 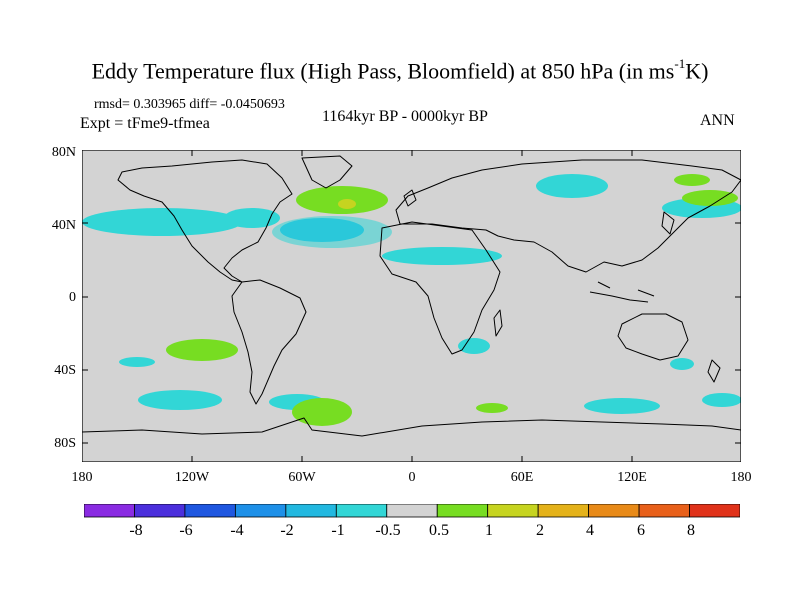 What do you see at coordinates (540, 530) in the screenshot?
I see `colorbar-label: 2` at bounding box center [540, 530].